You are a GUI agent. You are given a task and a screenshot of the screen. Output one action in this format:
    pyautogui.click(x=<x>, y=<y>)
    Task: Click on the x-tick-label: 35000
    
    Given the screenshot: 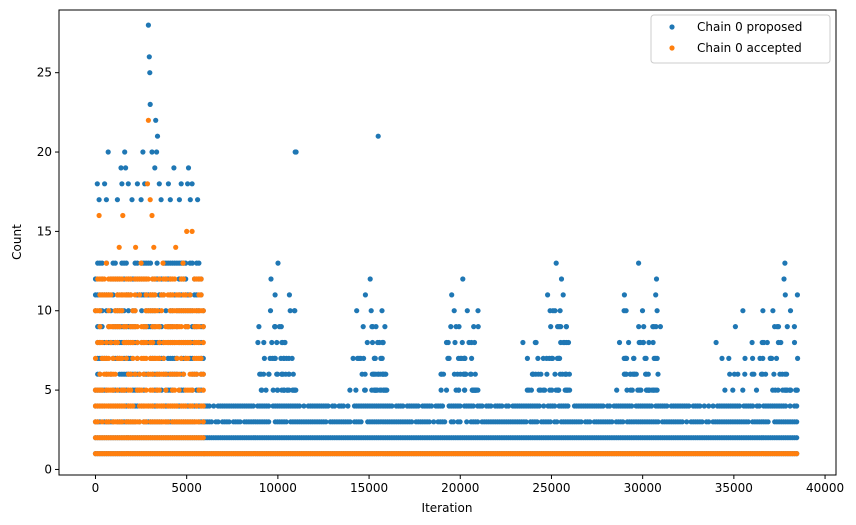 What is the action you would take?
    pyautogui.click(x=734, y=488)
    